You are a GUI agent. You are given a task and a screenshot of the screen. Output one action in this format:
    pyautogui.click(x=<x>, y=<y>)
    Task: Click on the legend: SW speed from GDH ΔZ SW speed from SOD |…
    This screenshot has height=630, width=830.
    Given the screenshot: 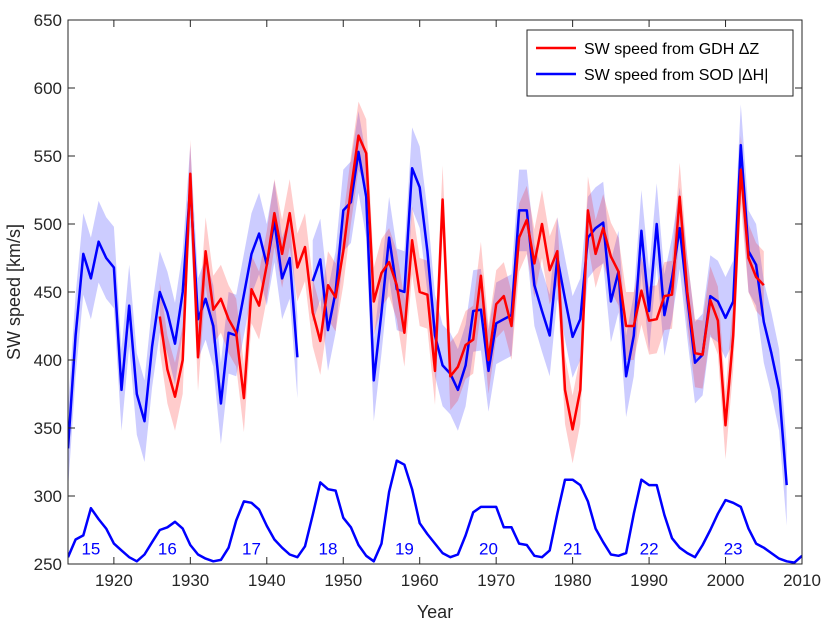 What is the action you would take?
    pyautogui.click(x=660, y=63)
    